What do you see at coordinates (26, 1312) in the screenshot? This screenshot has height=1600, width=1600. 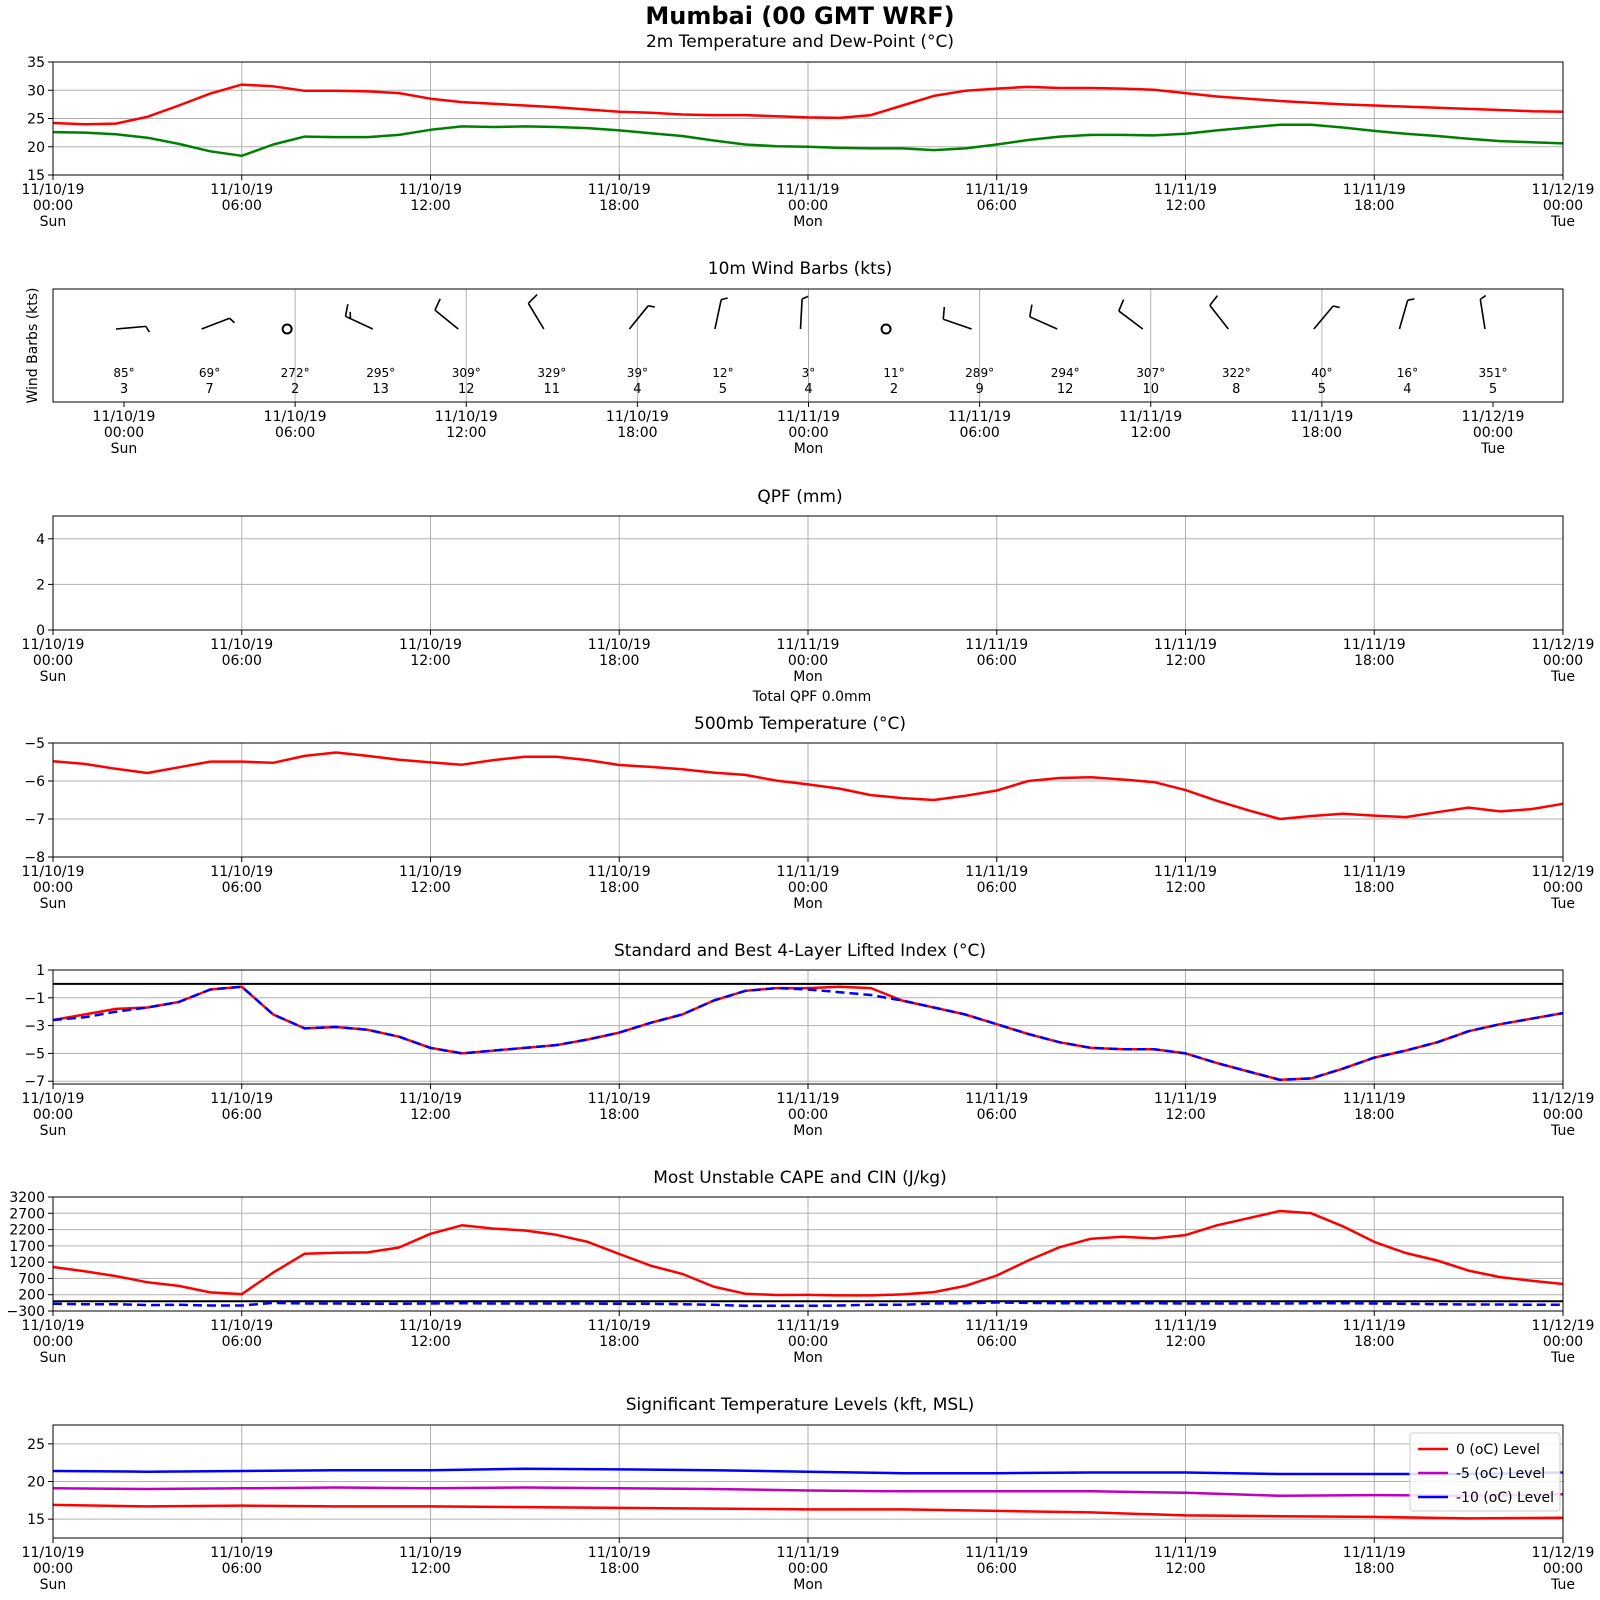 I see `y-tick-label: −300` at bounding box center [26, 1312].